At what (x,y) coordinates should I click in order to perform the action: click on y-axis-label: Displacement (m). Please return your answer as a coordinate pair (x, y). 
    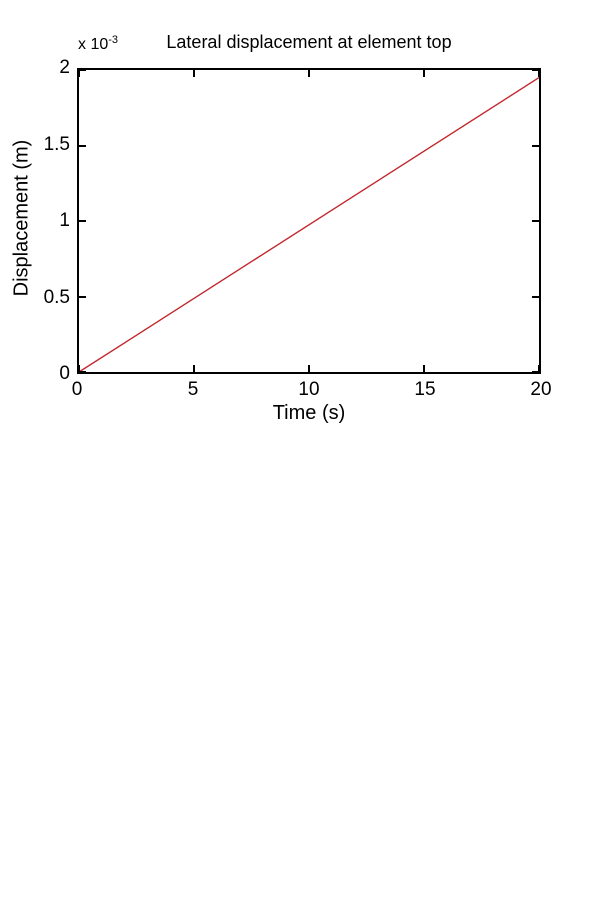
    Looking at the image, I should click on (21, 218).